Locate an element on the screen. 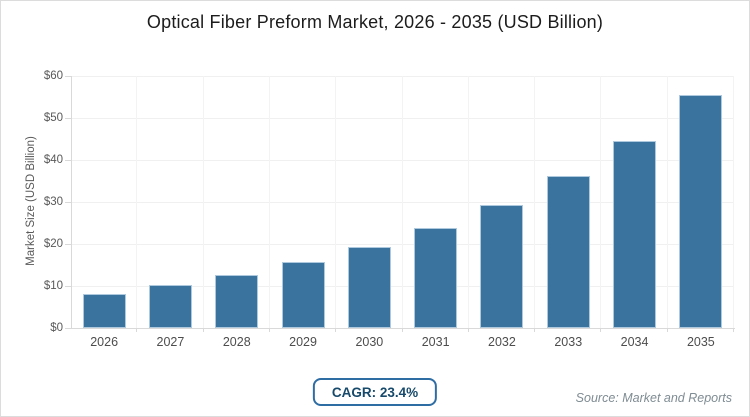  y-tick-label: $50 is located at coordinates (53, 118).